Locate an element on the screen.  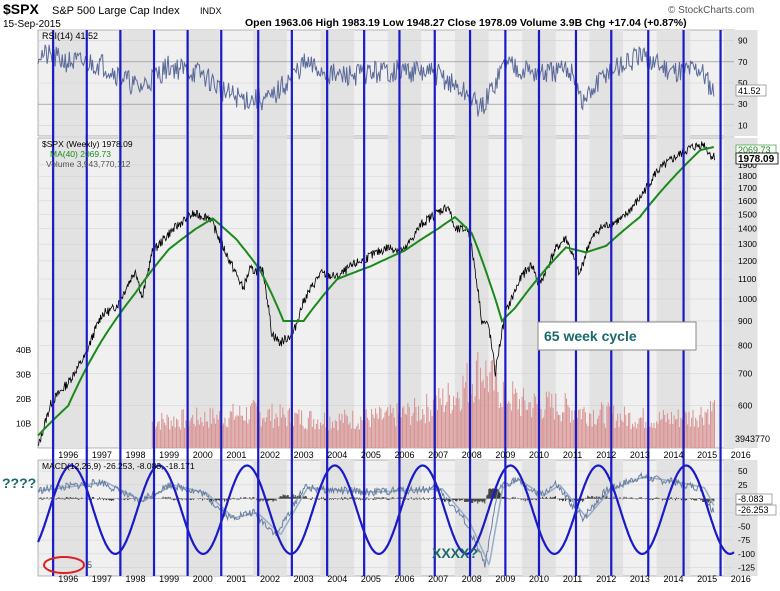
year-label-price: 2007 is located at coordinates (438, 455).